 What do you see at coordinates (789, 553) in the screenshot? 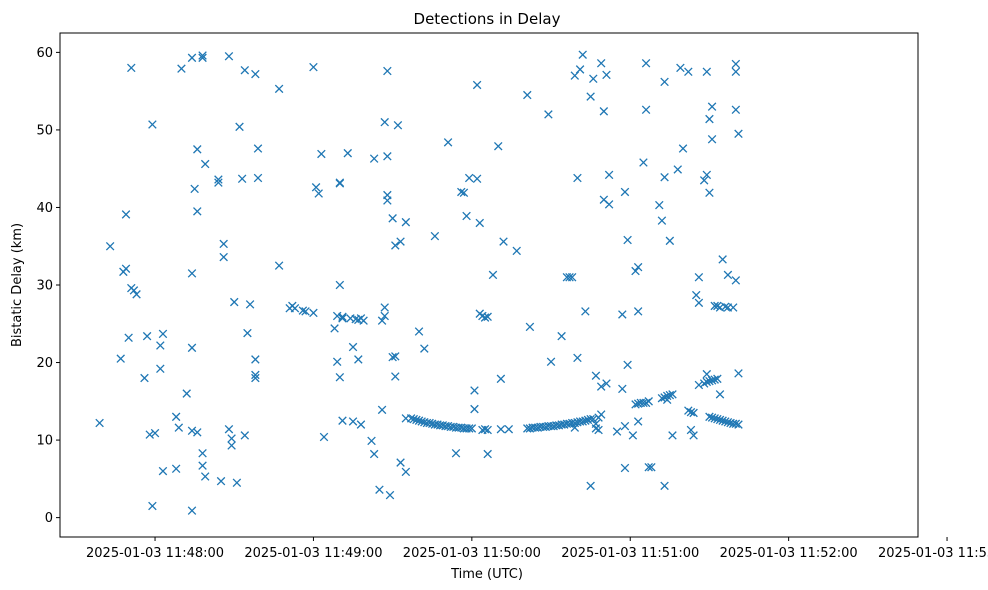
I see `x-tick-label: 2025-01-03 11:52:00` at bounding box center [789, 553].